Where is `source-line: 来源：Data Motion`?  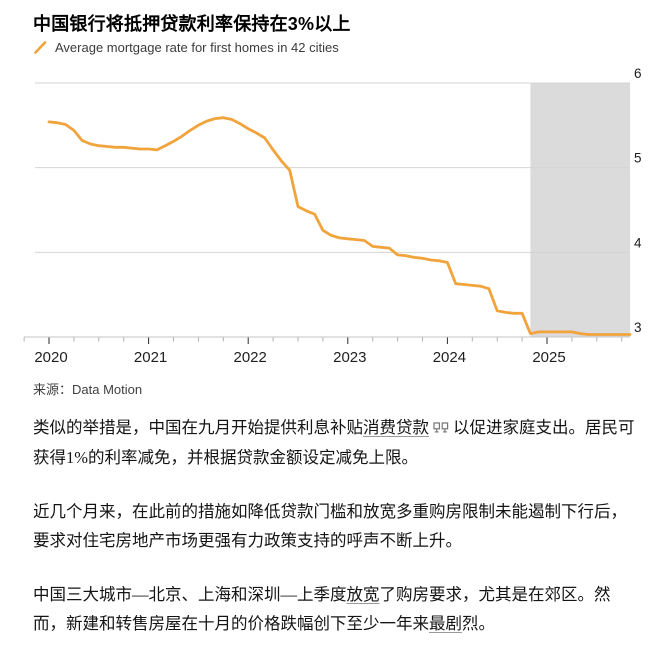 source-line: 来源：Data Motion is located at coordinates (87, 388).